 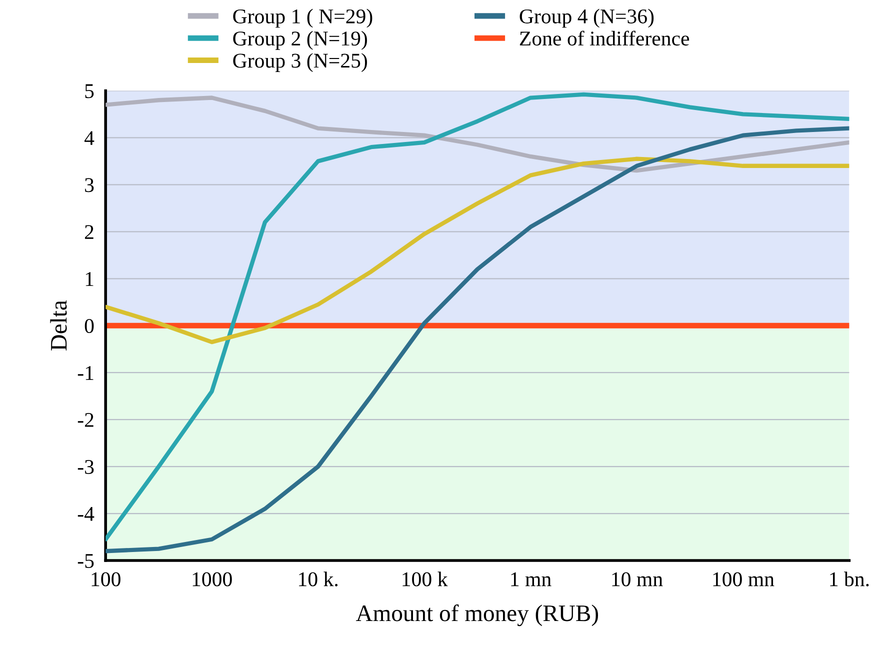 What do you see at coordinates (477, 615) in the screenshot?
I see `x-axis-title: Amount of money (RUB)` at bounding box center [477, 615].